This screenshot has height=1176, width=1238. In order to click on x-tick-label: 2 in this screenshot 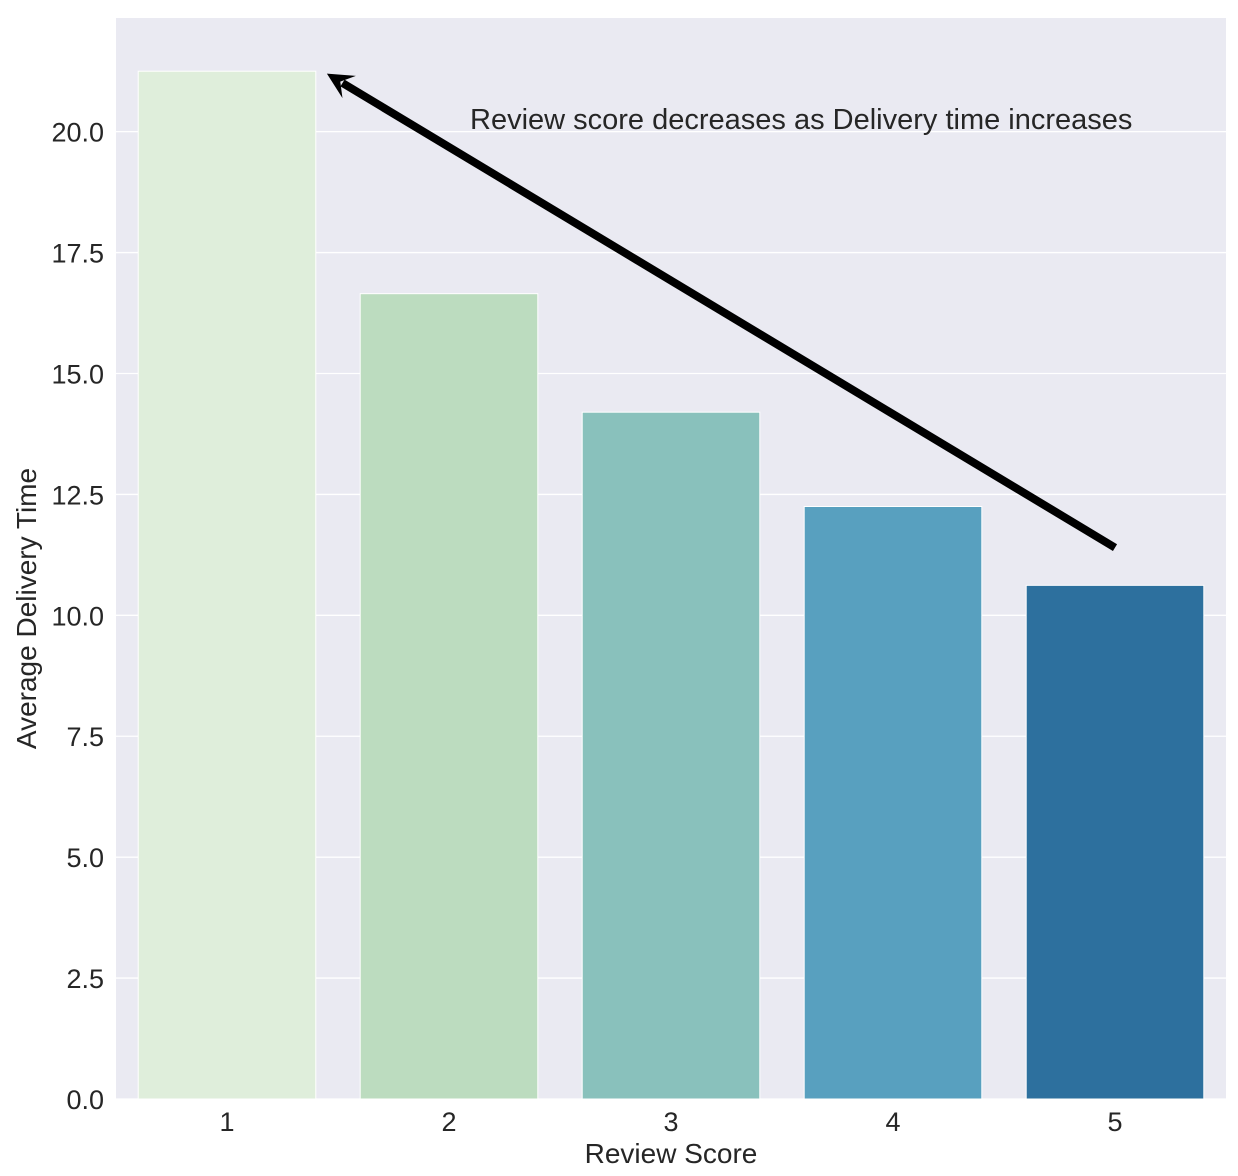, I will do `click(448, 1122)`.